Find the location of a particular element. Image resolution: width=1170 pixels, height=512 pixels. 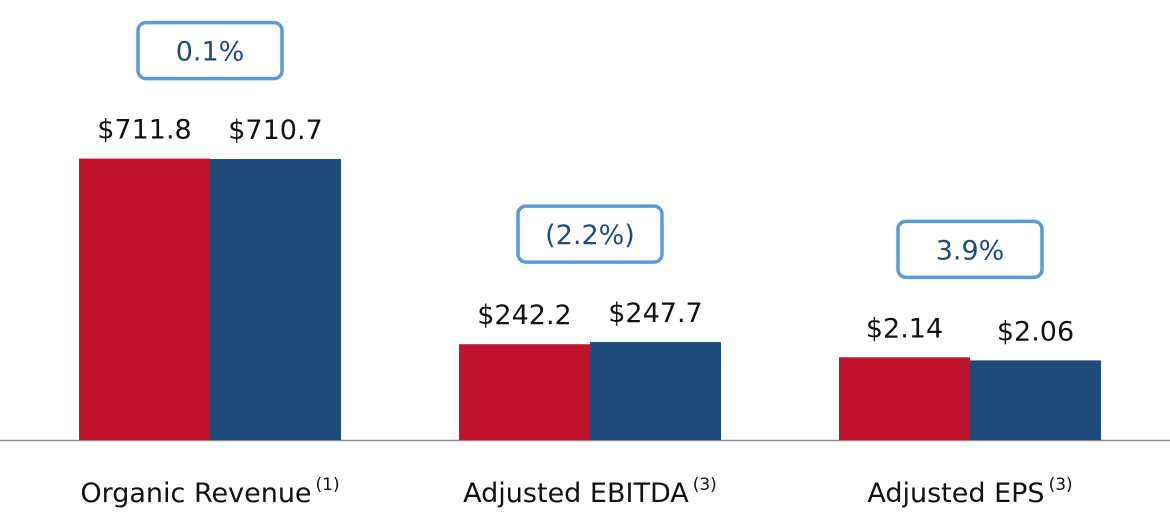

value-label: $710.7 is located at coordinates (275, 130).